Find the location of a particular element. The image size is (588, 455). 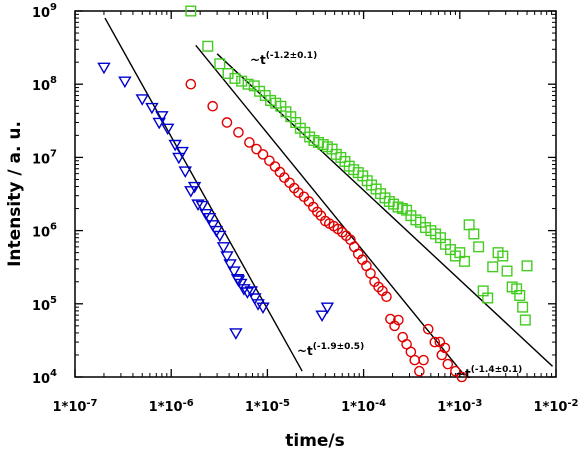

x-tick-label: 1*10-5 is located at coordinates (267, 406).